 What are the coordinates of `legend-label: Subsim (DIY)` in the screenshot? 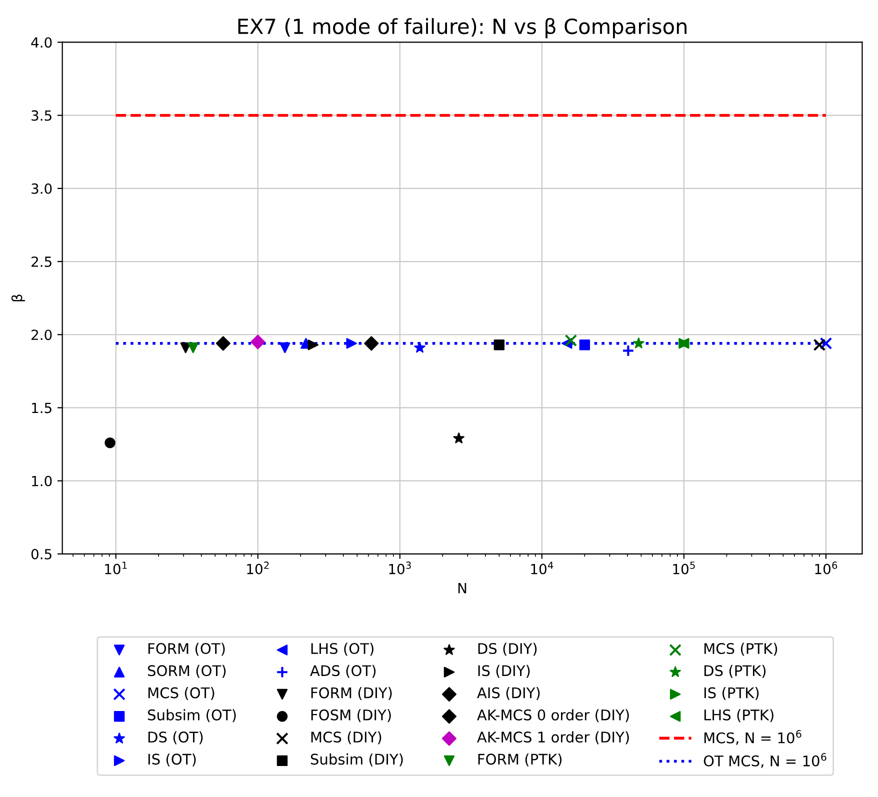 It's located at (356, 759).